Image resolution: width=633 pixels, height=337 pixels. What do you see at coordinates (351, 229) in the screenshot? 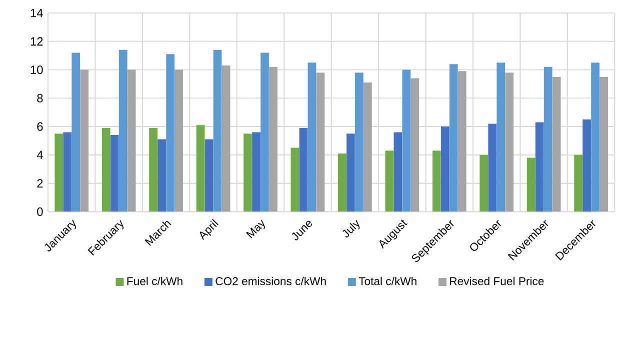
I see `x-tick-label: July` at bounding box center [351, 229].